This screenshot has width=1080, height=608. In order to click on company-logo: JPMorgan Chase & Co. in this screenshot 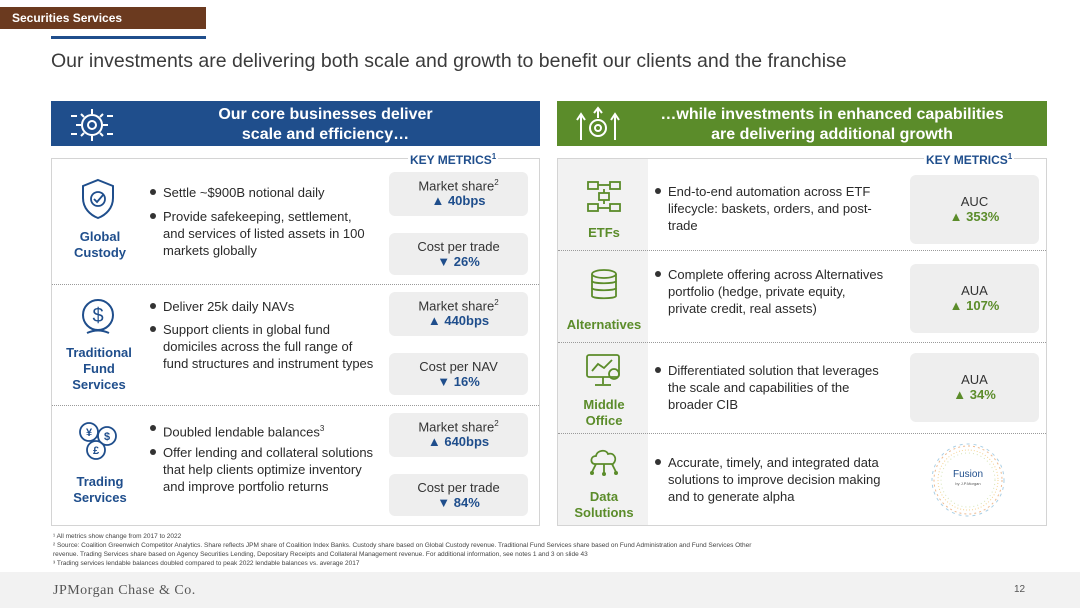, I will do `click(124, 590)`.